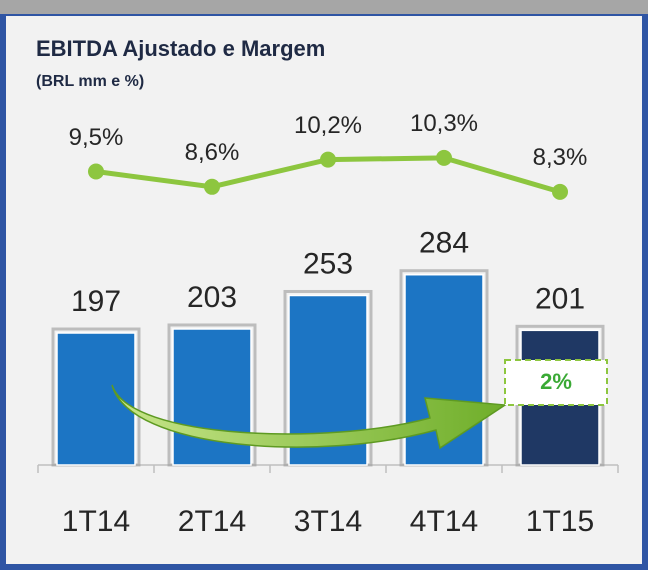  I want to click on margin-label: 10,2%, so click(328, 125).